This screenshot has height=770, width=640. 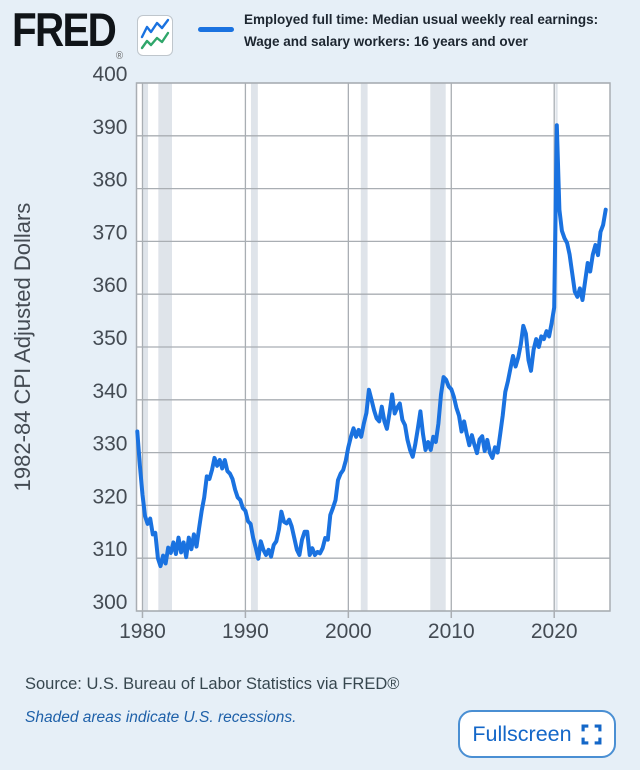 What do you see at coordinates (64, 29) in the screenshot?
I see `fred-logo-text: FRED` at bounding box center [64, 29].